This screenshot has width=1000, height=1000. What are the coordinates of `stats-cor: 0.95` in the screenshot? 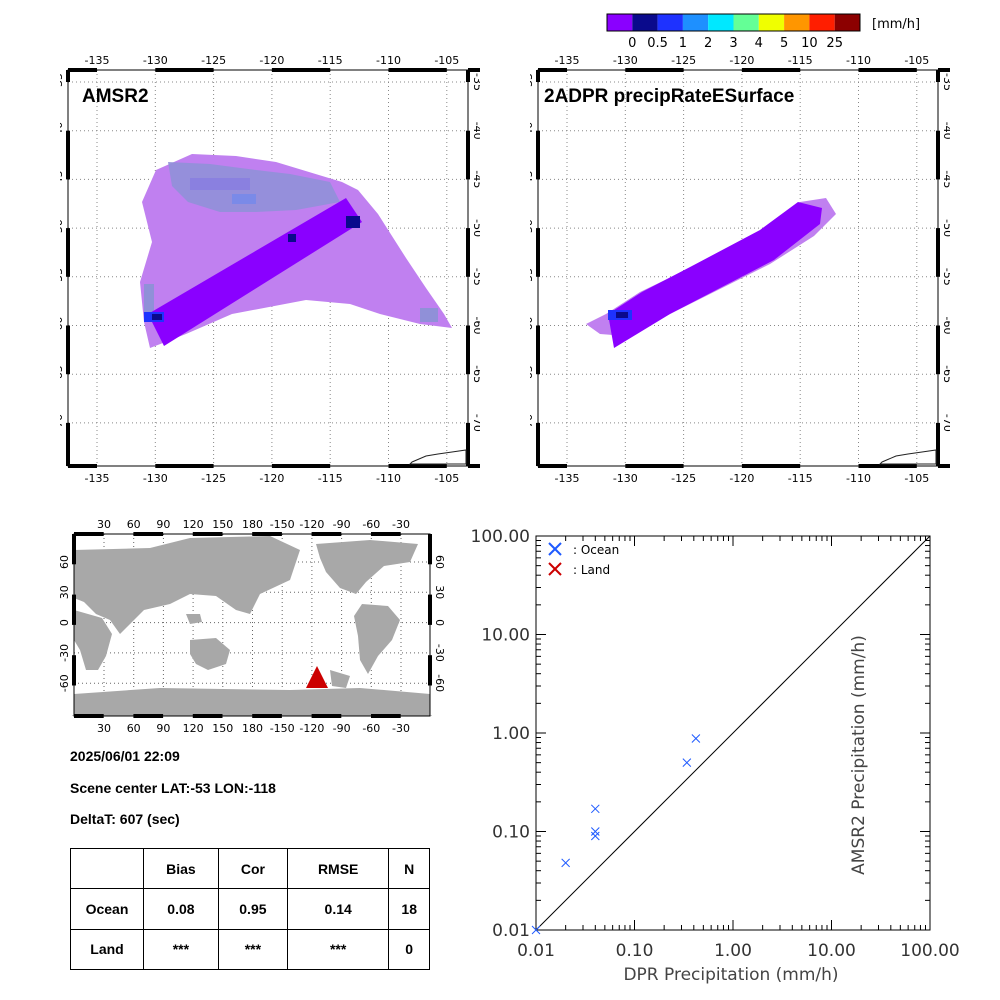 It's located at (252, 909).